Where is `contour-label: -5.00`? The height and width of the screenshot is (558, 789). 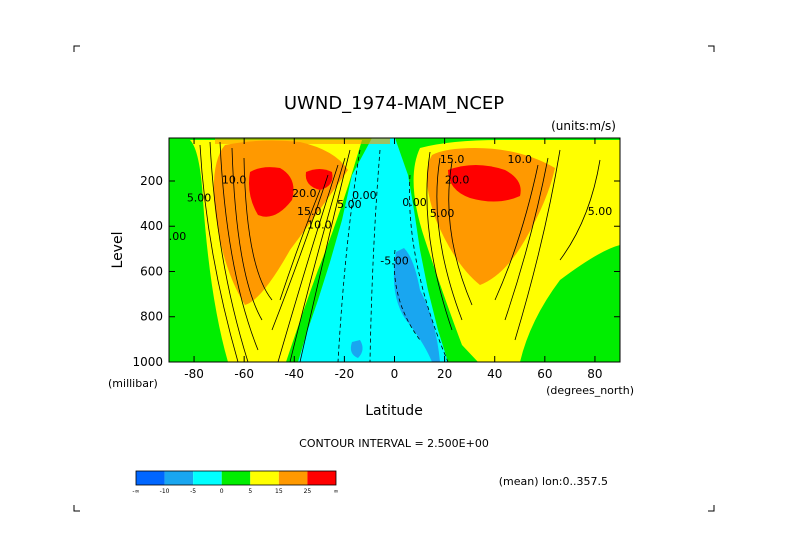
contour-label: -5.00 is located at coordinates (394, 261).